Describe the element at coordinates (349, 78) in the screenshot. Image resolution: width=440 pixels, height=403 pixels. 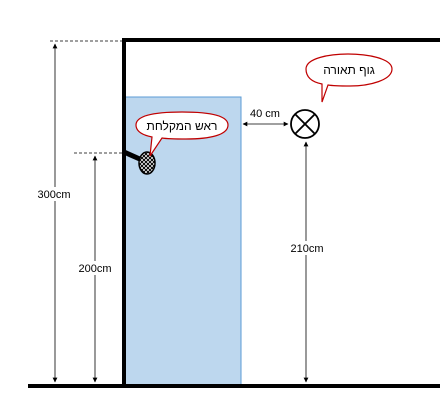
I see `light-fixture-callout: גוף תאורה` at that location.